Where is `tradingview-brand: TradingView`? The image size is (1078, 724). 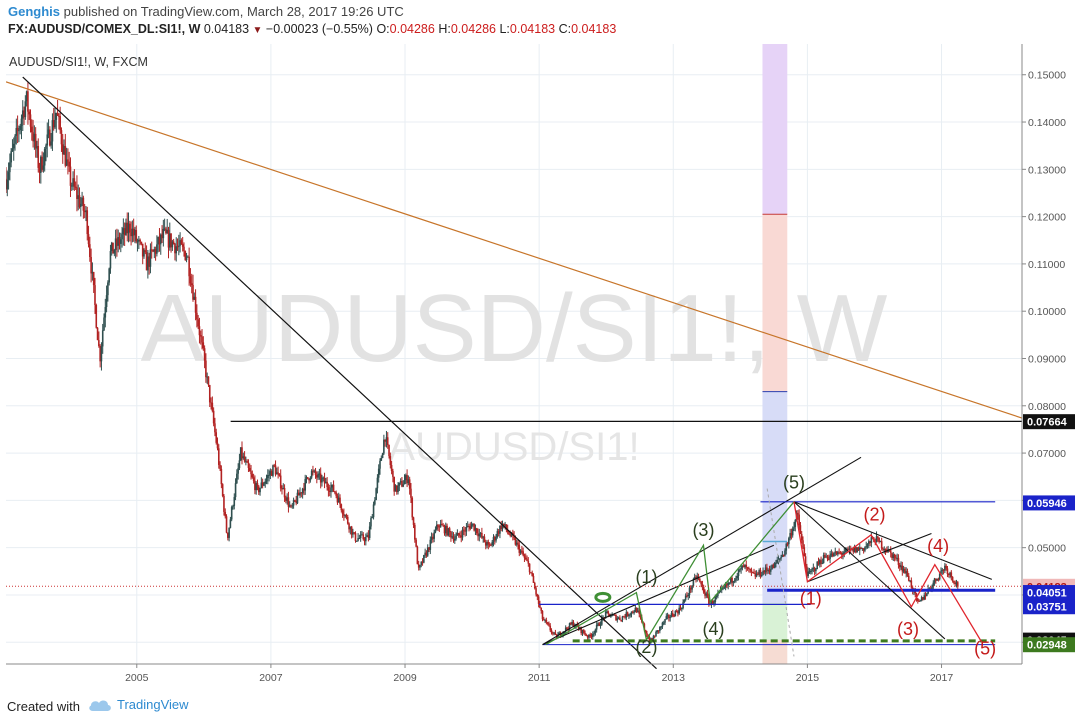 tradingview-brand: TradingView is located at coordinates (138, 704).